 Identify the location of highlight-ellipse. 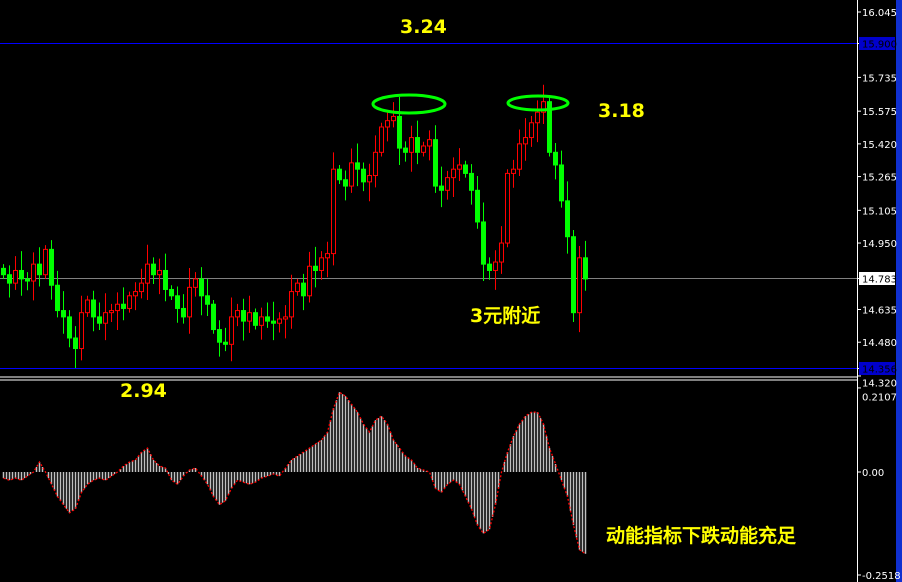
(409, 104).